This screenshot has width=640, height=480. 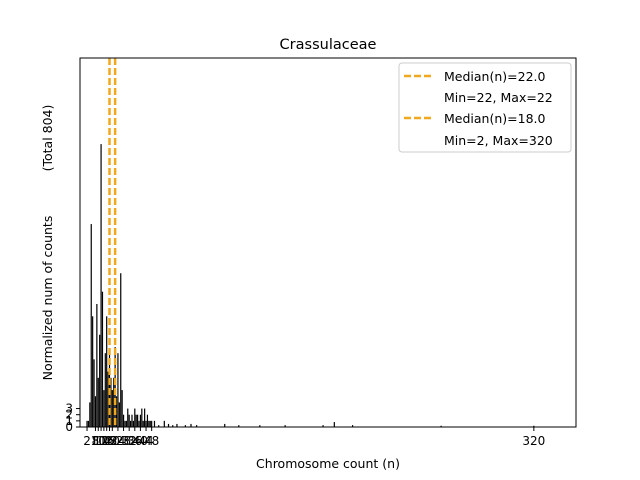 I want to click on x-tick-label-36: 36, so click(x=134, y=441).